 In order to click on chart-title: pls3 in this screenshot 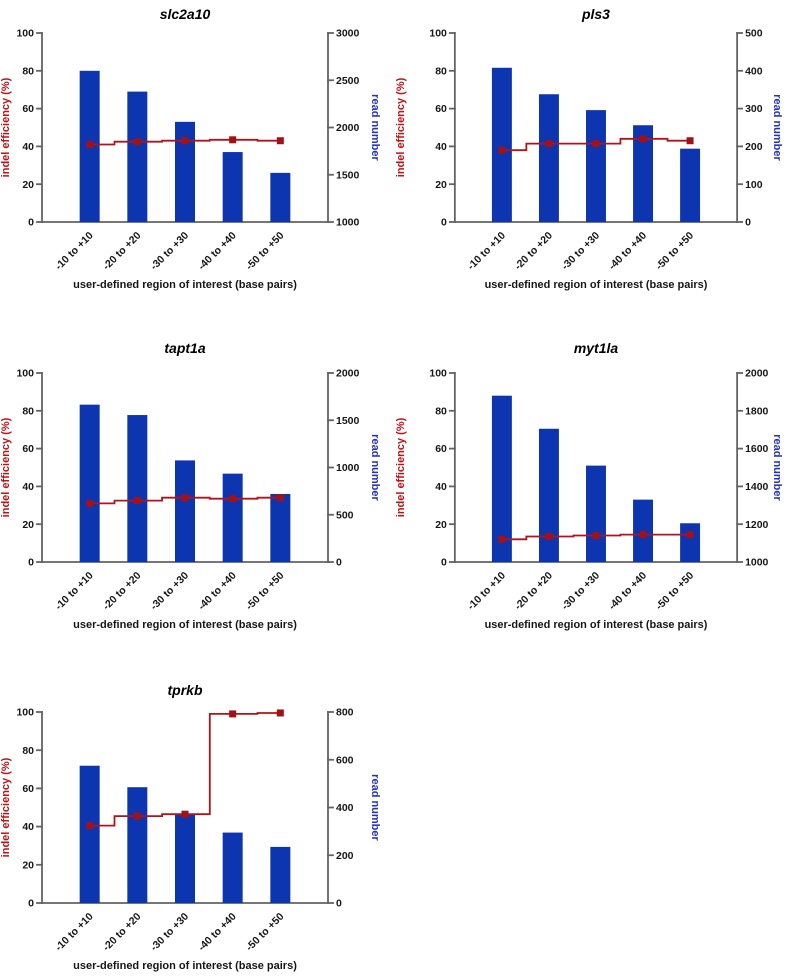, I will do `click(595, 14)`.